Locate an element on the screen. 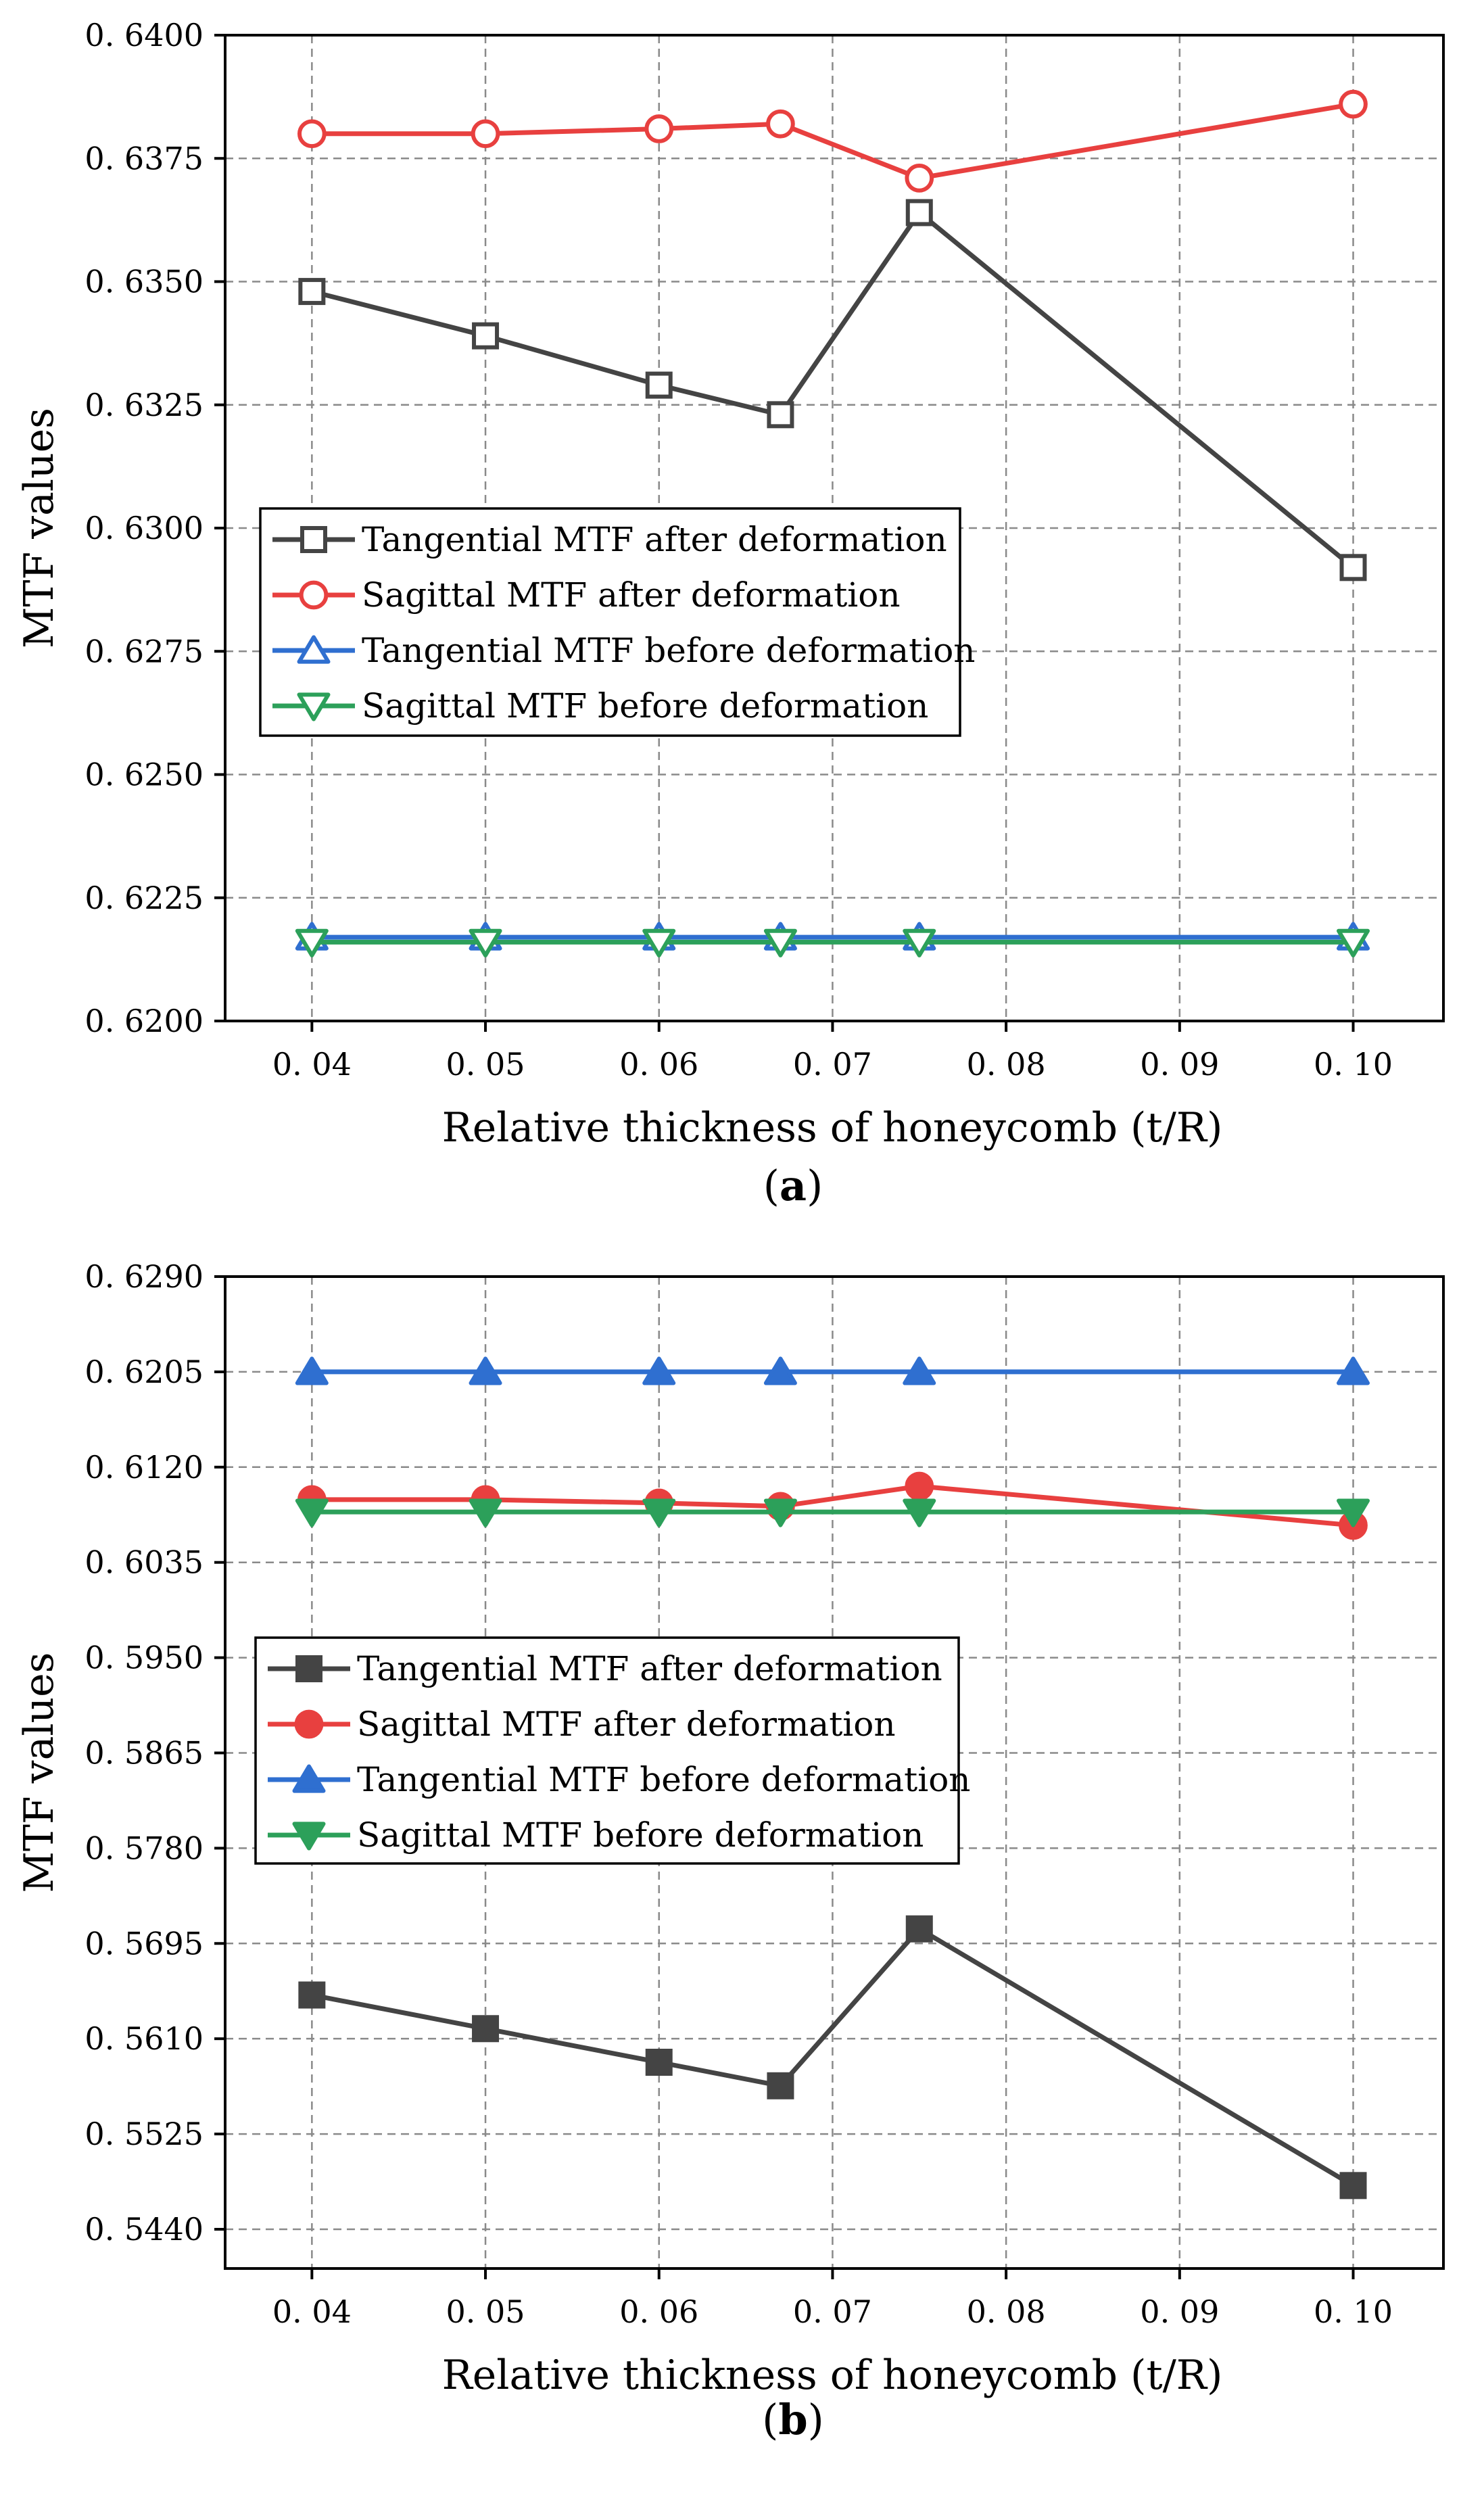 This screenshot has width=1484, height=2495. y-tick-label: 0. 6225 is located at coordinates (145, 898).